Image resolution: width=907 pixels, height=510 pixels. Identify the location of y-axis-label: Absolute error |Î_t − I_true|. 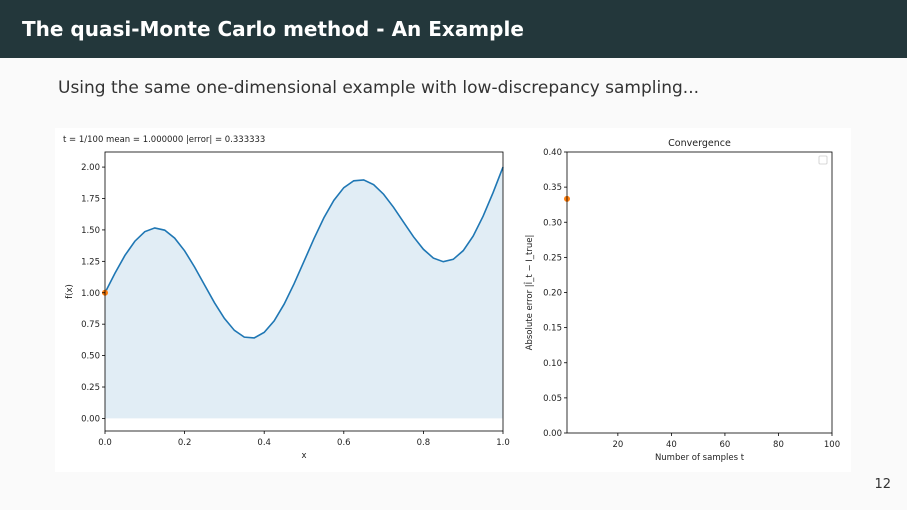
(529, 293).